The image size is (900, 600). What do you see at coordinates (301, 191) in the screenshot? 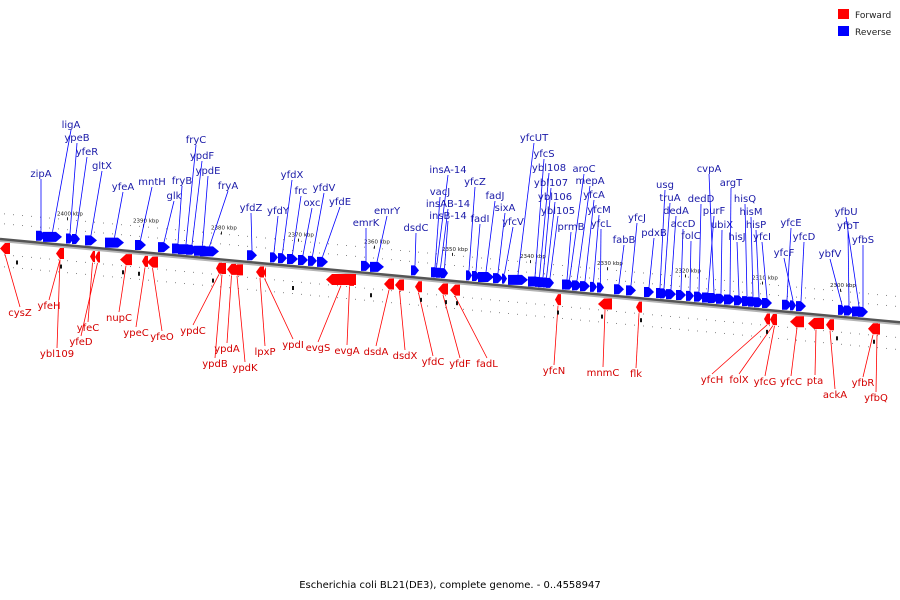
I see `gene-label: frc` at bounding box center [301, 191].